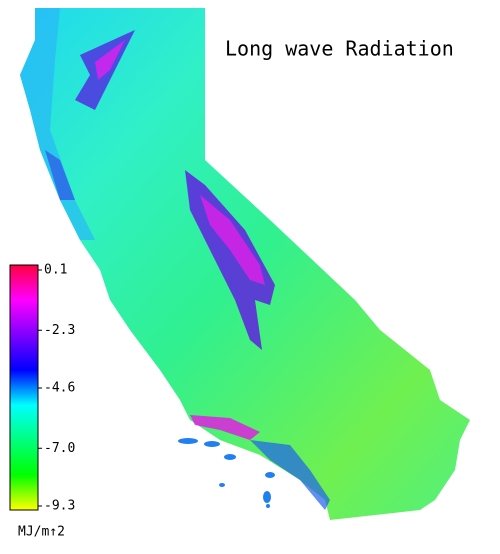  Describe the element at coordinates (225, 427) in the screenshot. I see `transverse-high` at that location.